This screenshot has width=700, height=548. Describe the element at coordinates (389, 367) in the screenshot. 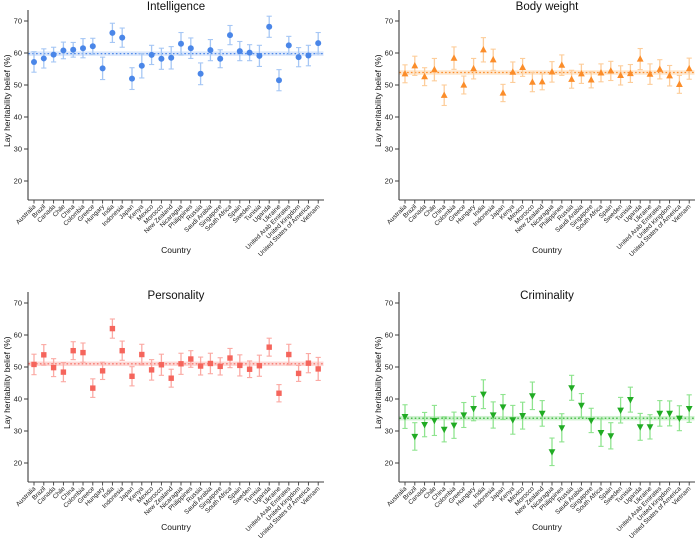

I see `y-tick-label: 50` at that location.